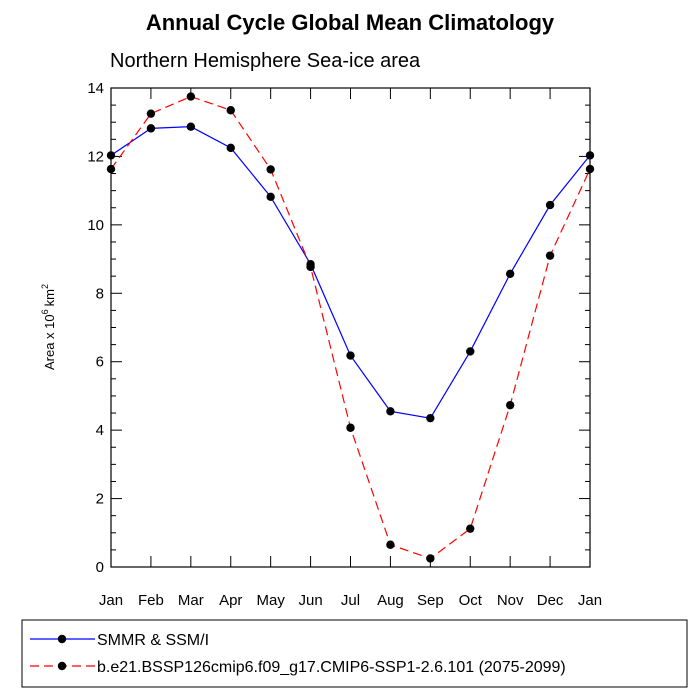 The width and height of the screenshot is (700, 700). Describe the element at coordinates (100, 293) in the screenshot. I see `y-tick-label: 8` at that location.